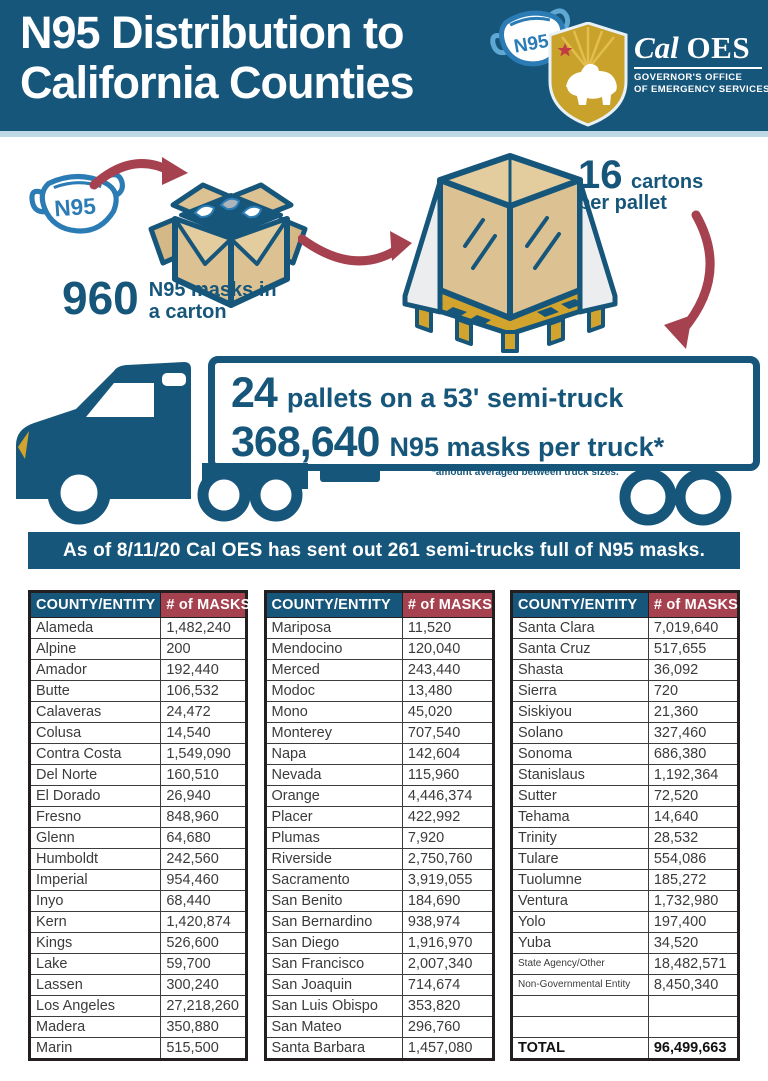 This screenshot has width=768, height=1081. Describe the element at coordinates (137, 649) in the screenshot. I see `table-row: Alpine 200` at that location.